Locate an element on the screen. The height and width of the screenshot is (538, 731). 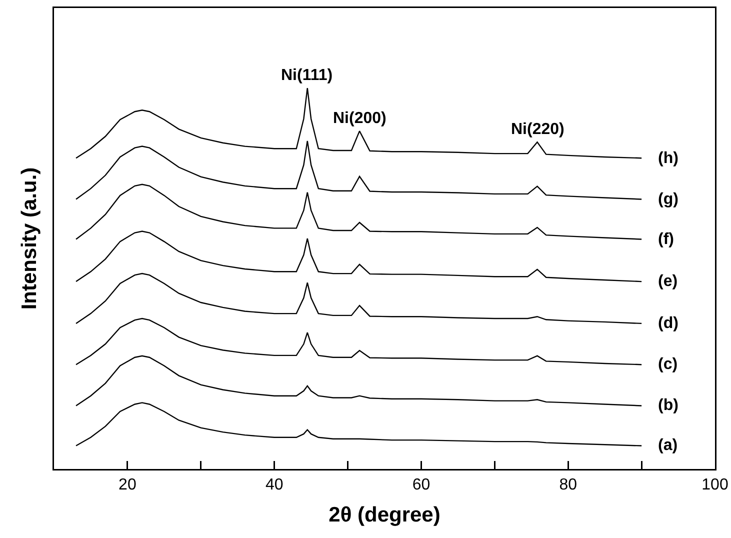
annotation: Ni(220) is located at coordinates (537, 129).